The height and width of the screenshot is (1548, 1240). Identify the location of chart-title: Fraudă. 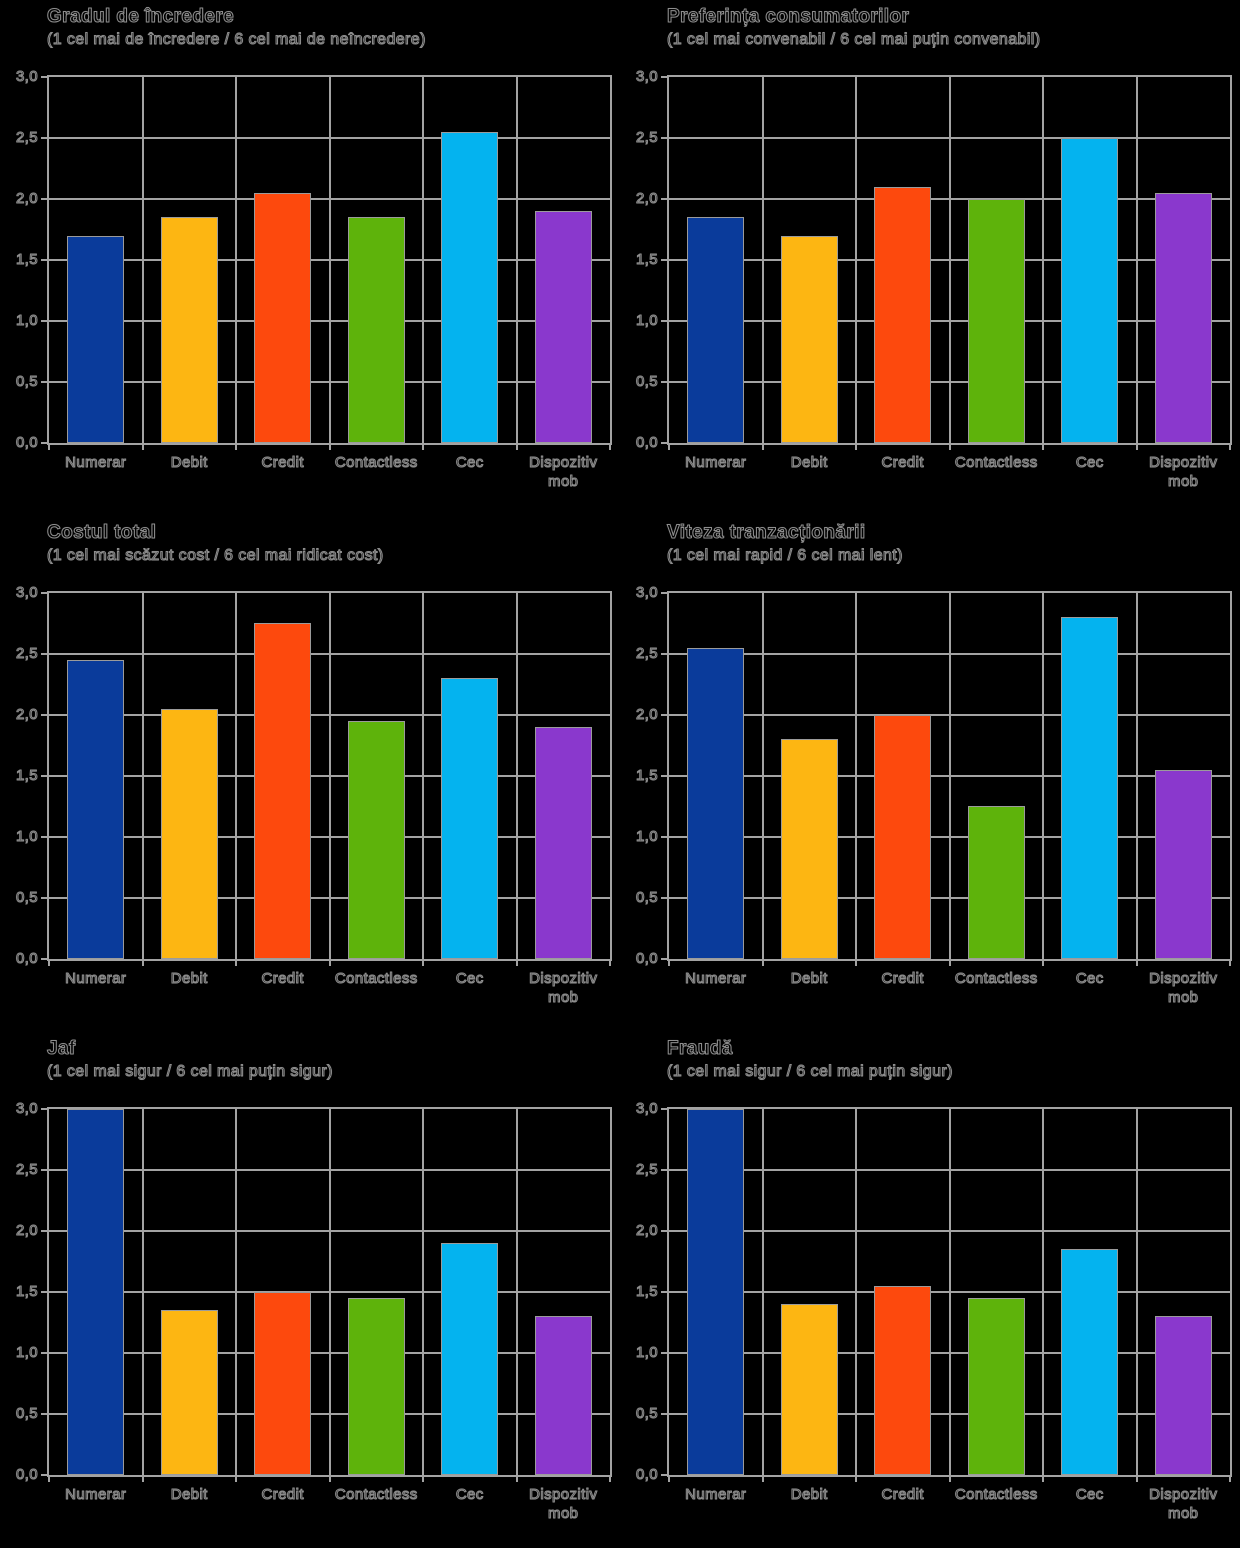
(700, 1049).